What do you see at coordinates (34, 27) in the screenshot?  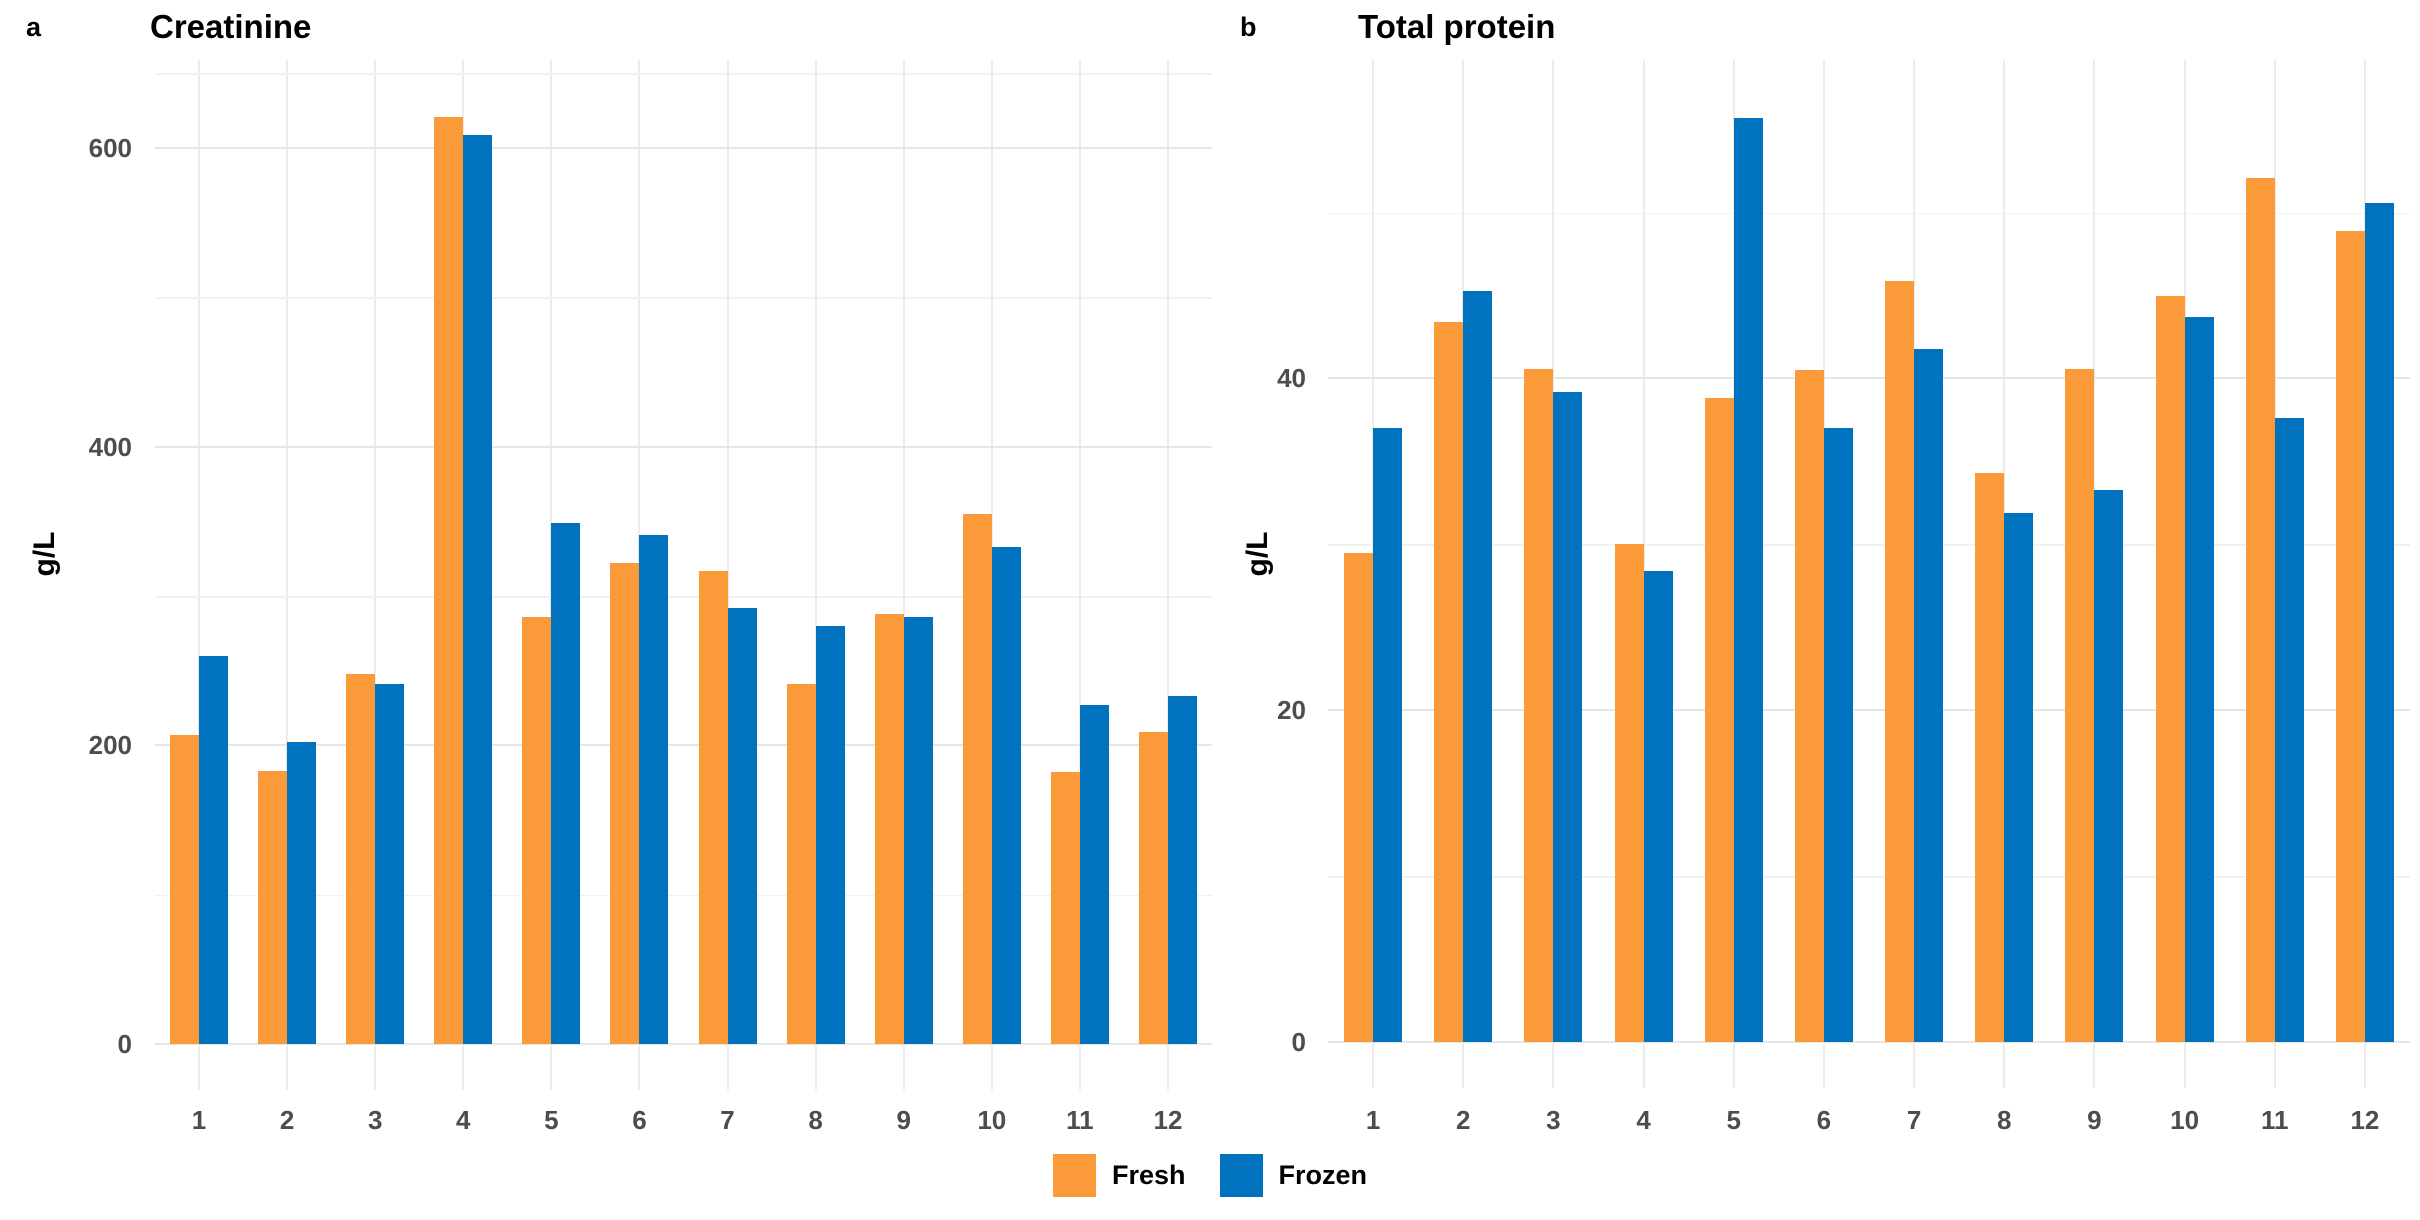 I see `panel-a-letter: a` at bounding box center [34, 27].